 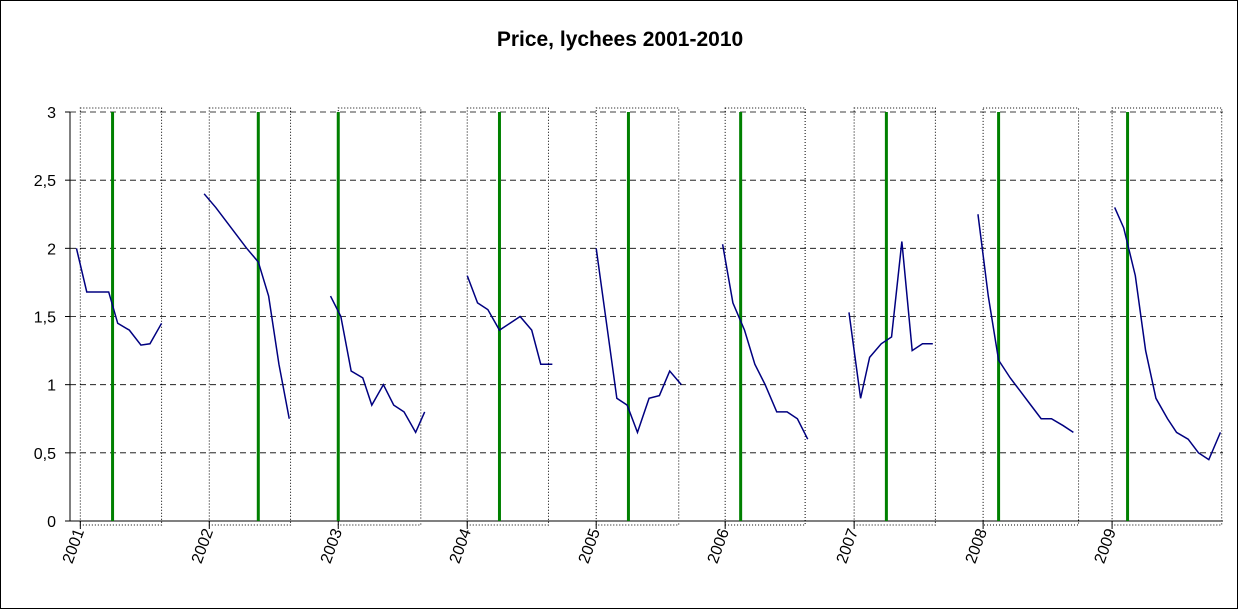 What do you see at coordinates (45, 454) in the screenshot?
I see `y-tick-label: 0,5` at bounding box center [45, 454].